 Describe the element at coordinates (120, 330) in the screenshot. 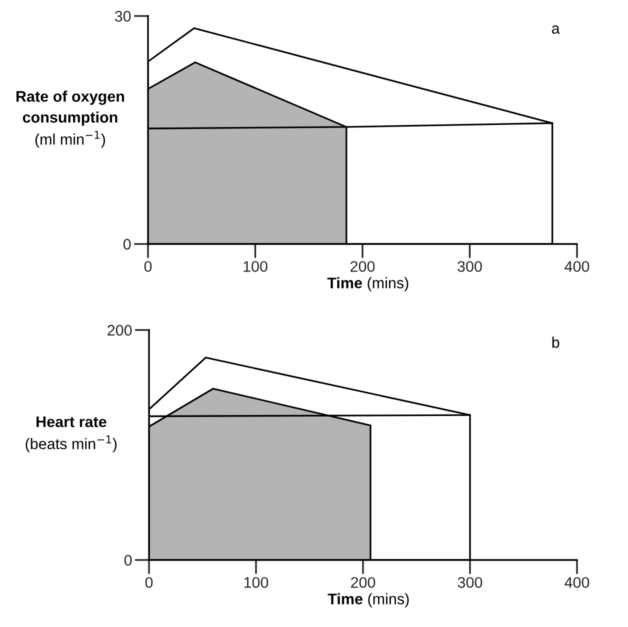

I see `y-tick-label: 200` at that location.